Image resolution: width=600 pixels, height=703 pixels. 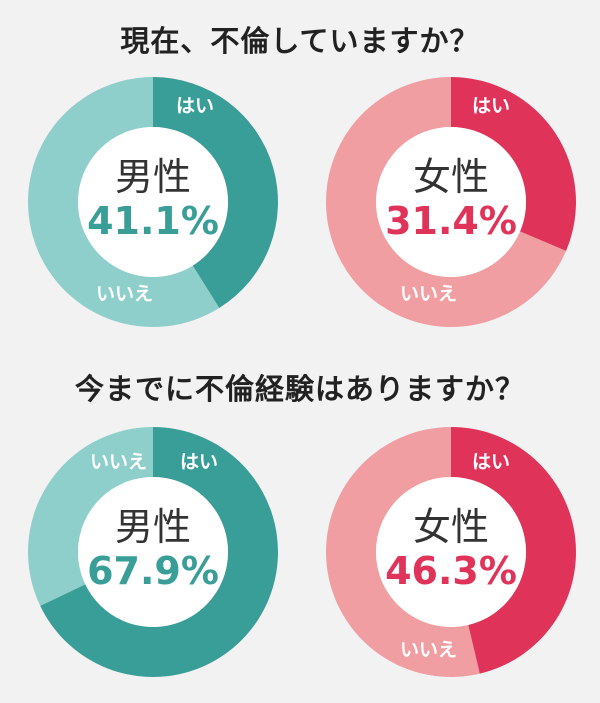 What do you see at coordinates (300, 41) in the screenshot?
I see `section-title-current: 現在、不倫していますか？` at bounding box center [300, 41].